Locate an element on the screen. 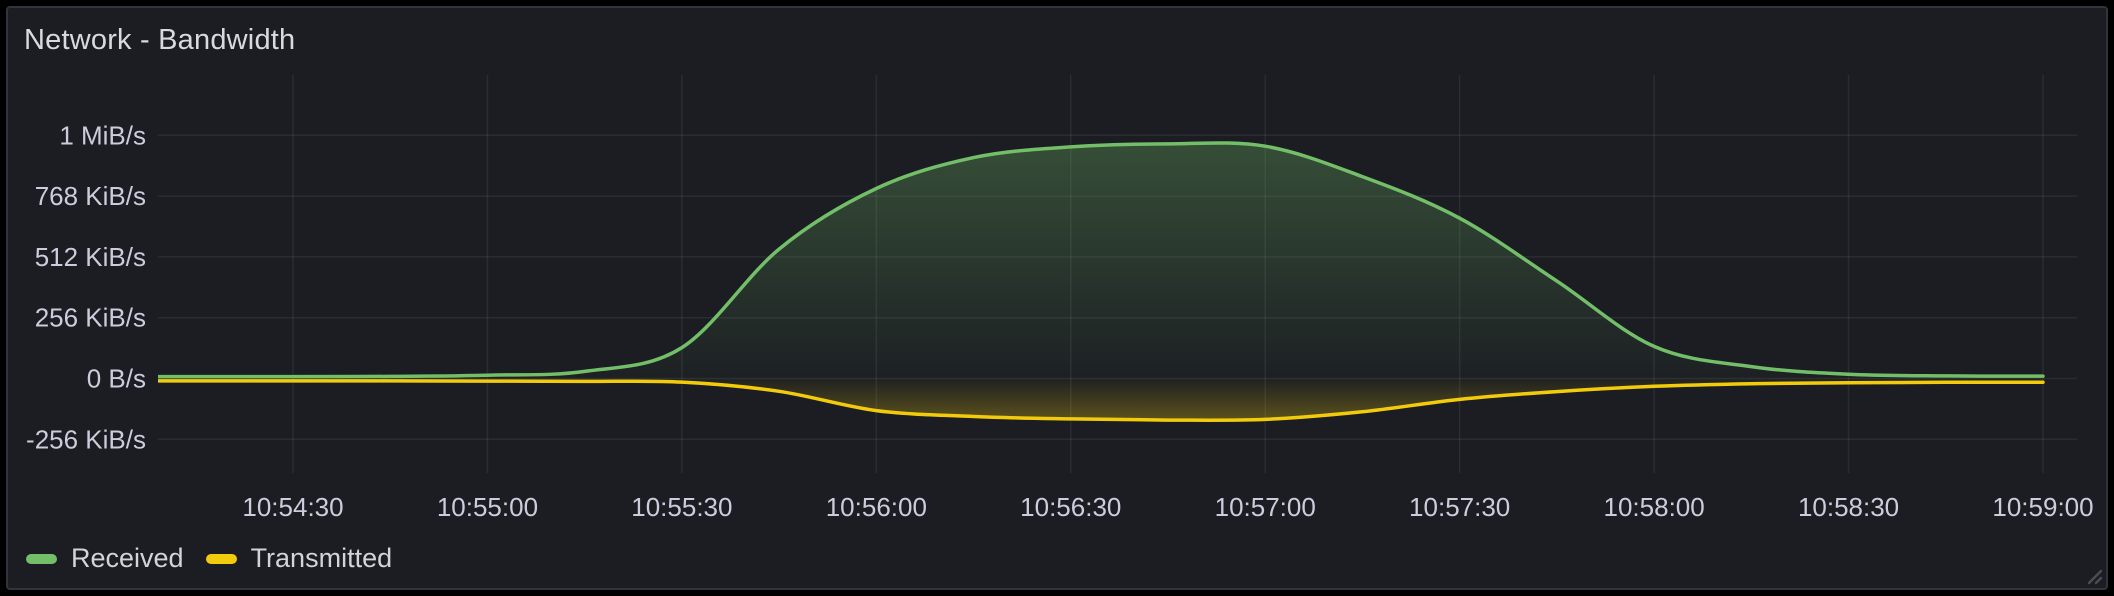 The image size is (2114, 596). x-tick-label: 10:55:30 is located at coordinates (681, 507).